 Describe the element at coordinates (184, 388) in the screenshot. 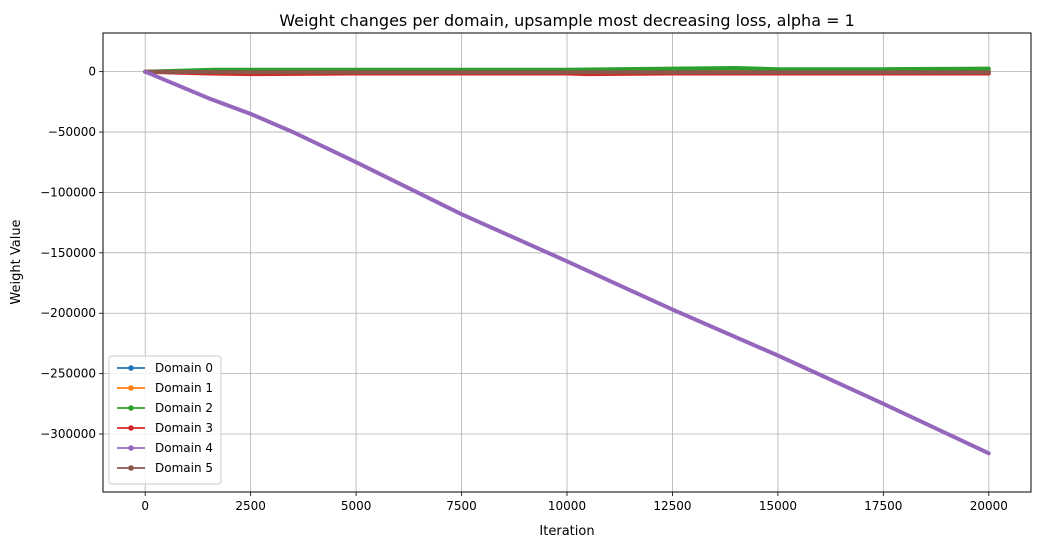

I see `legend-label: Domain 1` at that location.